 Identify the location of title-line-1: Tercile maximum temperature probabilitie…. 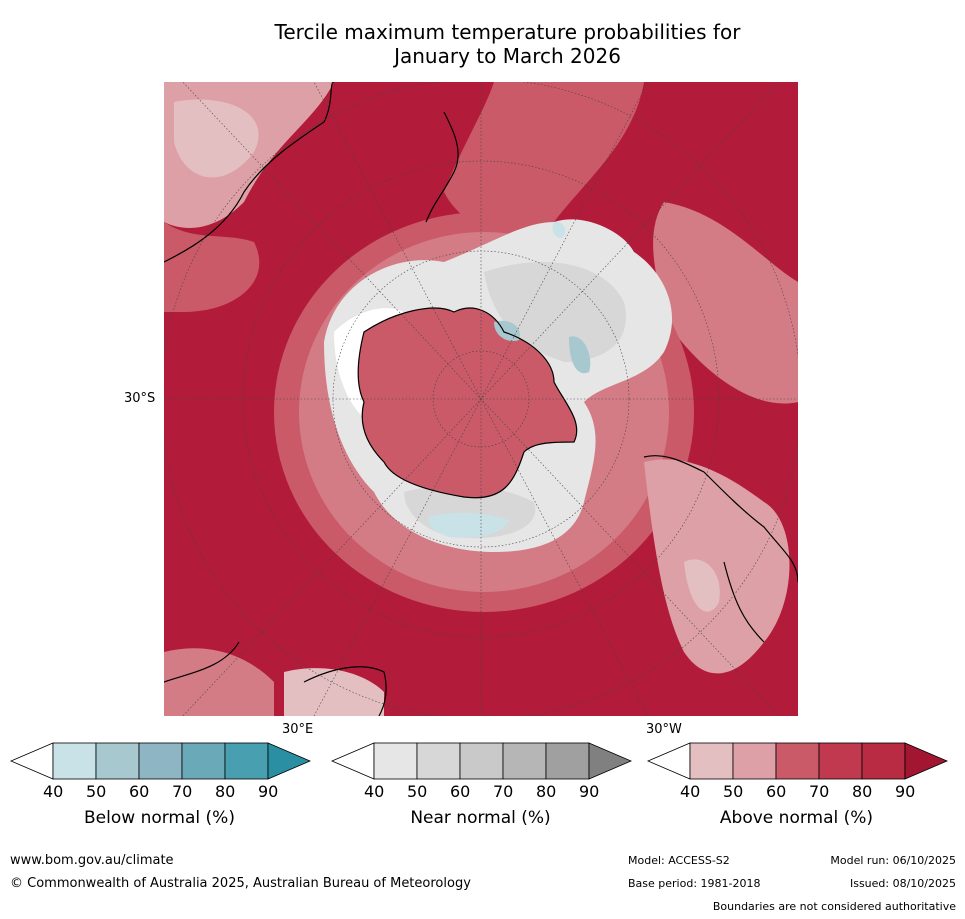
(507, 32).